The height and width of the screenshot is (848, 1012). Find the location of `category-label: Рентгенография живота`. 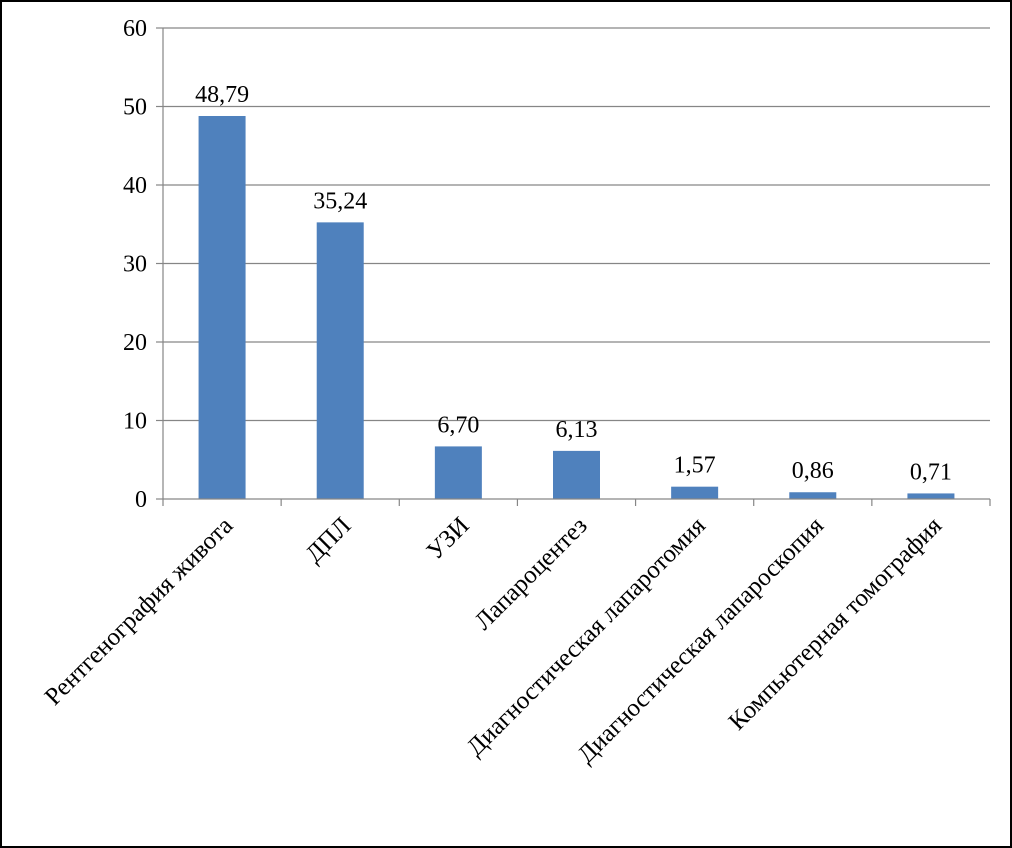

category-label: Рентгенография живота is located at coordinates (139, 611).